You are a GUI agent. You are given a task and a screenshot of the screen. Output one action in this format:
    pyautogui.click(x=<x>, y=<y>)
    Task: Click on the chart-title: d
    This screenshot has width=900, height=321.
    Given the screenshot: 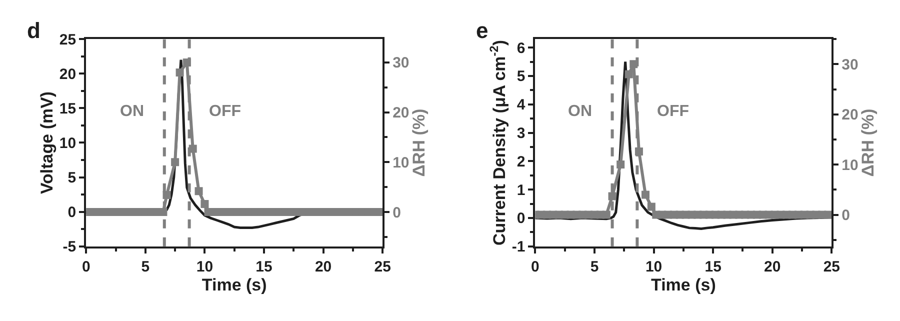 What is the action you would take?
    pyautogui.click(x=33, y=30)
    